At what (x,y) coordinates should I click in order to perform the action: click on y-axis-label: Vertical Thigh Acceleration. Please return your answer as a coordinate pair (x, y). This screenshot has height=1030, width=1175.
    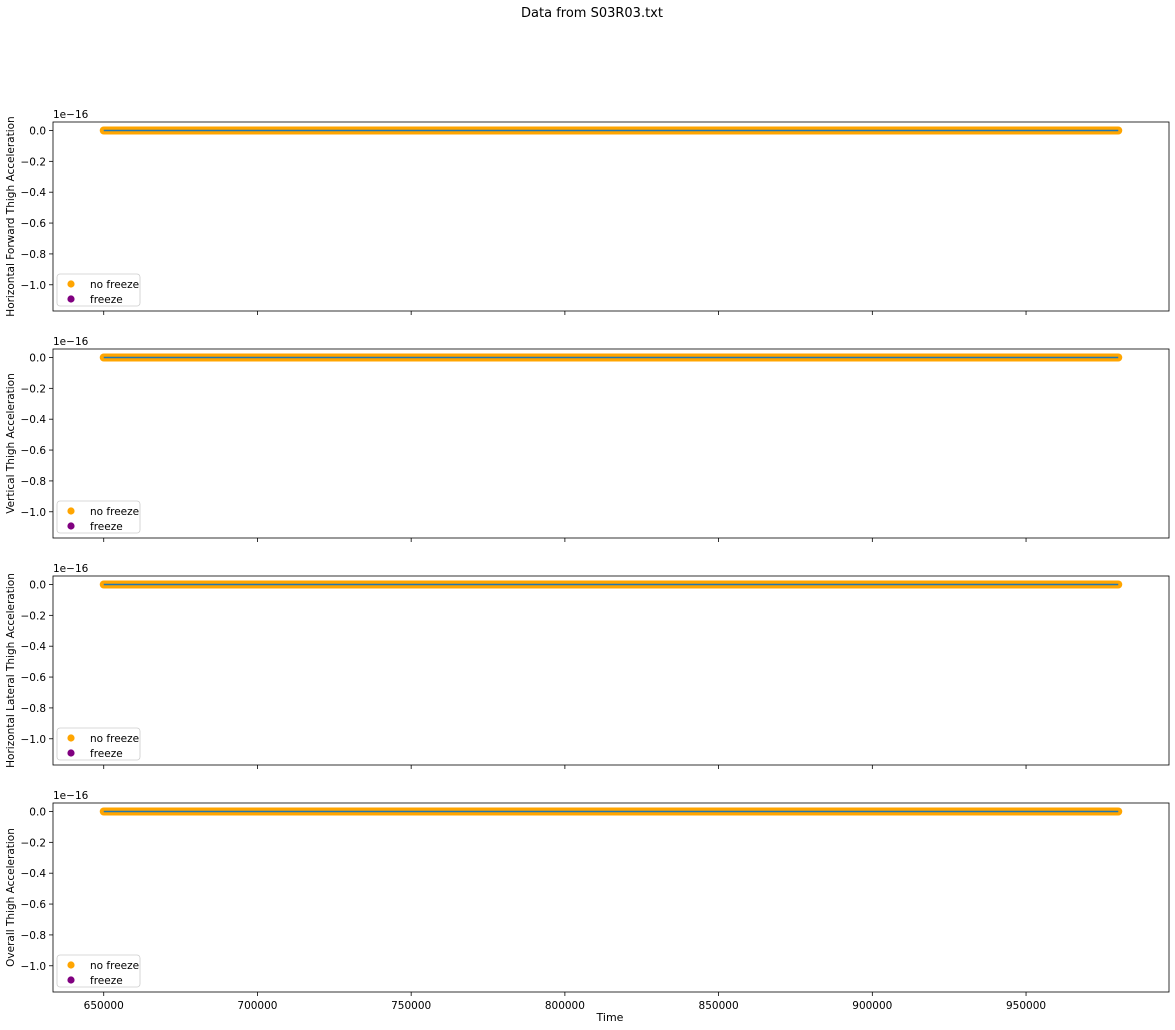
    Looking at the image, I should click on (11, 443).